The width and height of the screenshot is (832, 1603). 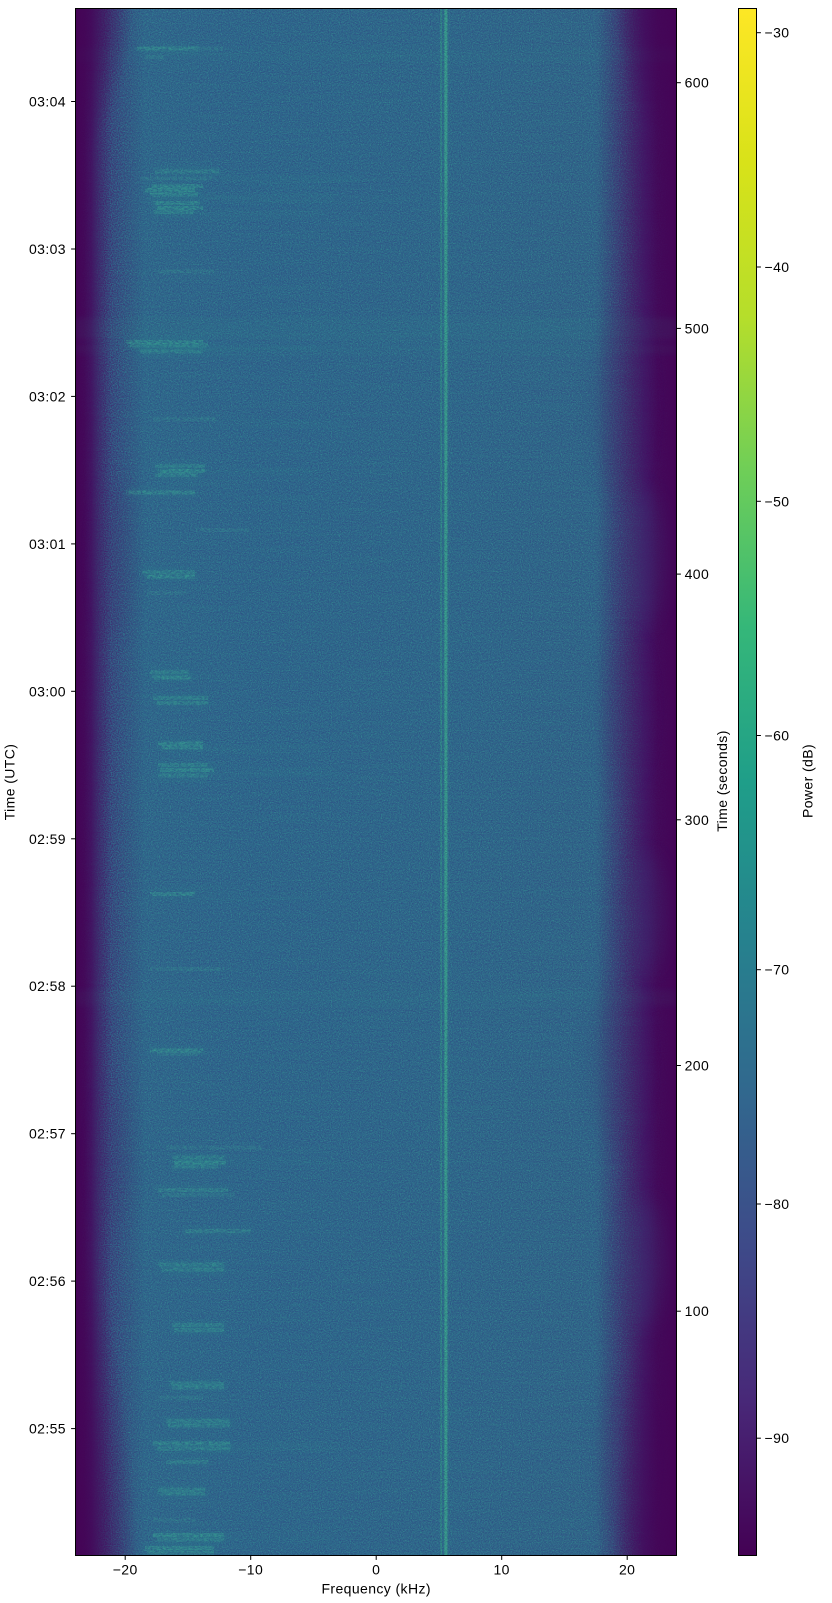 I want to click on svg-text: 300, so click(x=697, y=820).